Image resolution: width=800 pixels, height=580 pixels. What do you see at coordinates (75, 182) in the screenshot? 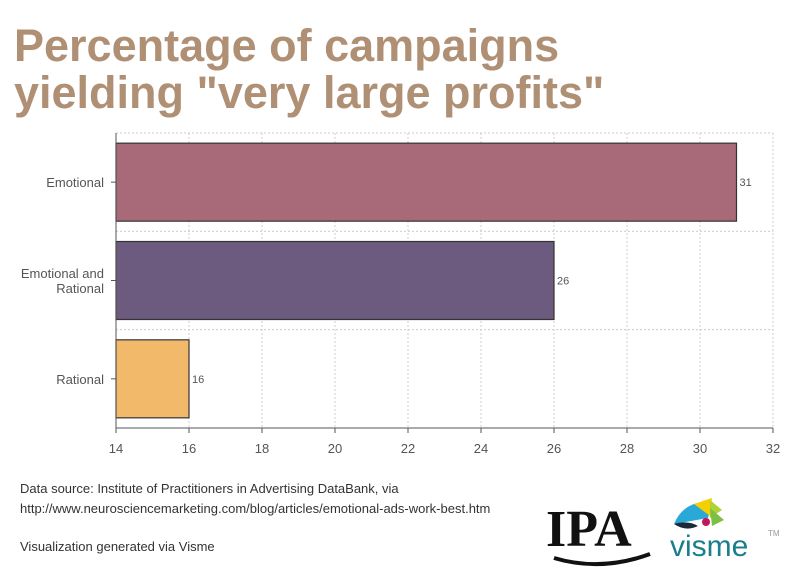
I see `category-label: Emotional` at bounding box center [75, 182].